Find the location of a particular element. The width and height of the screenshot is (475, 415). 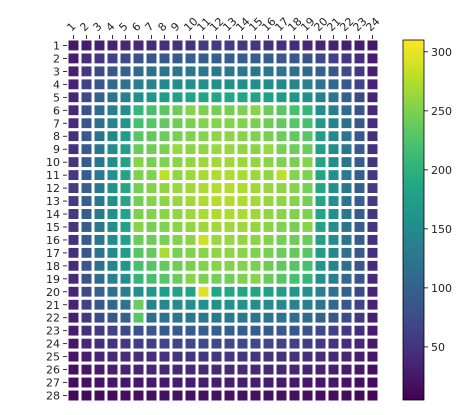

y-tick-label: 6 is located at coordinates (56, 110).